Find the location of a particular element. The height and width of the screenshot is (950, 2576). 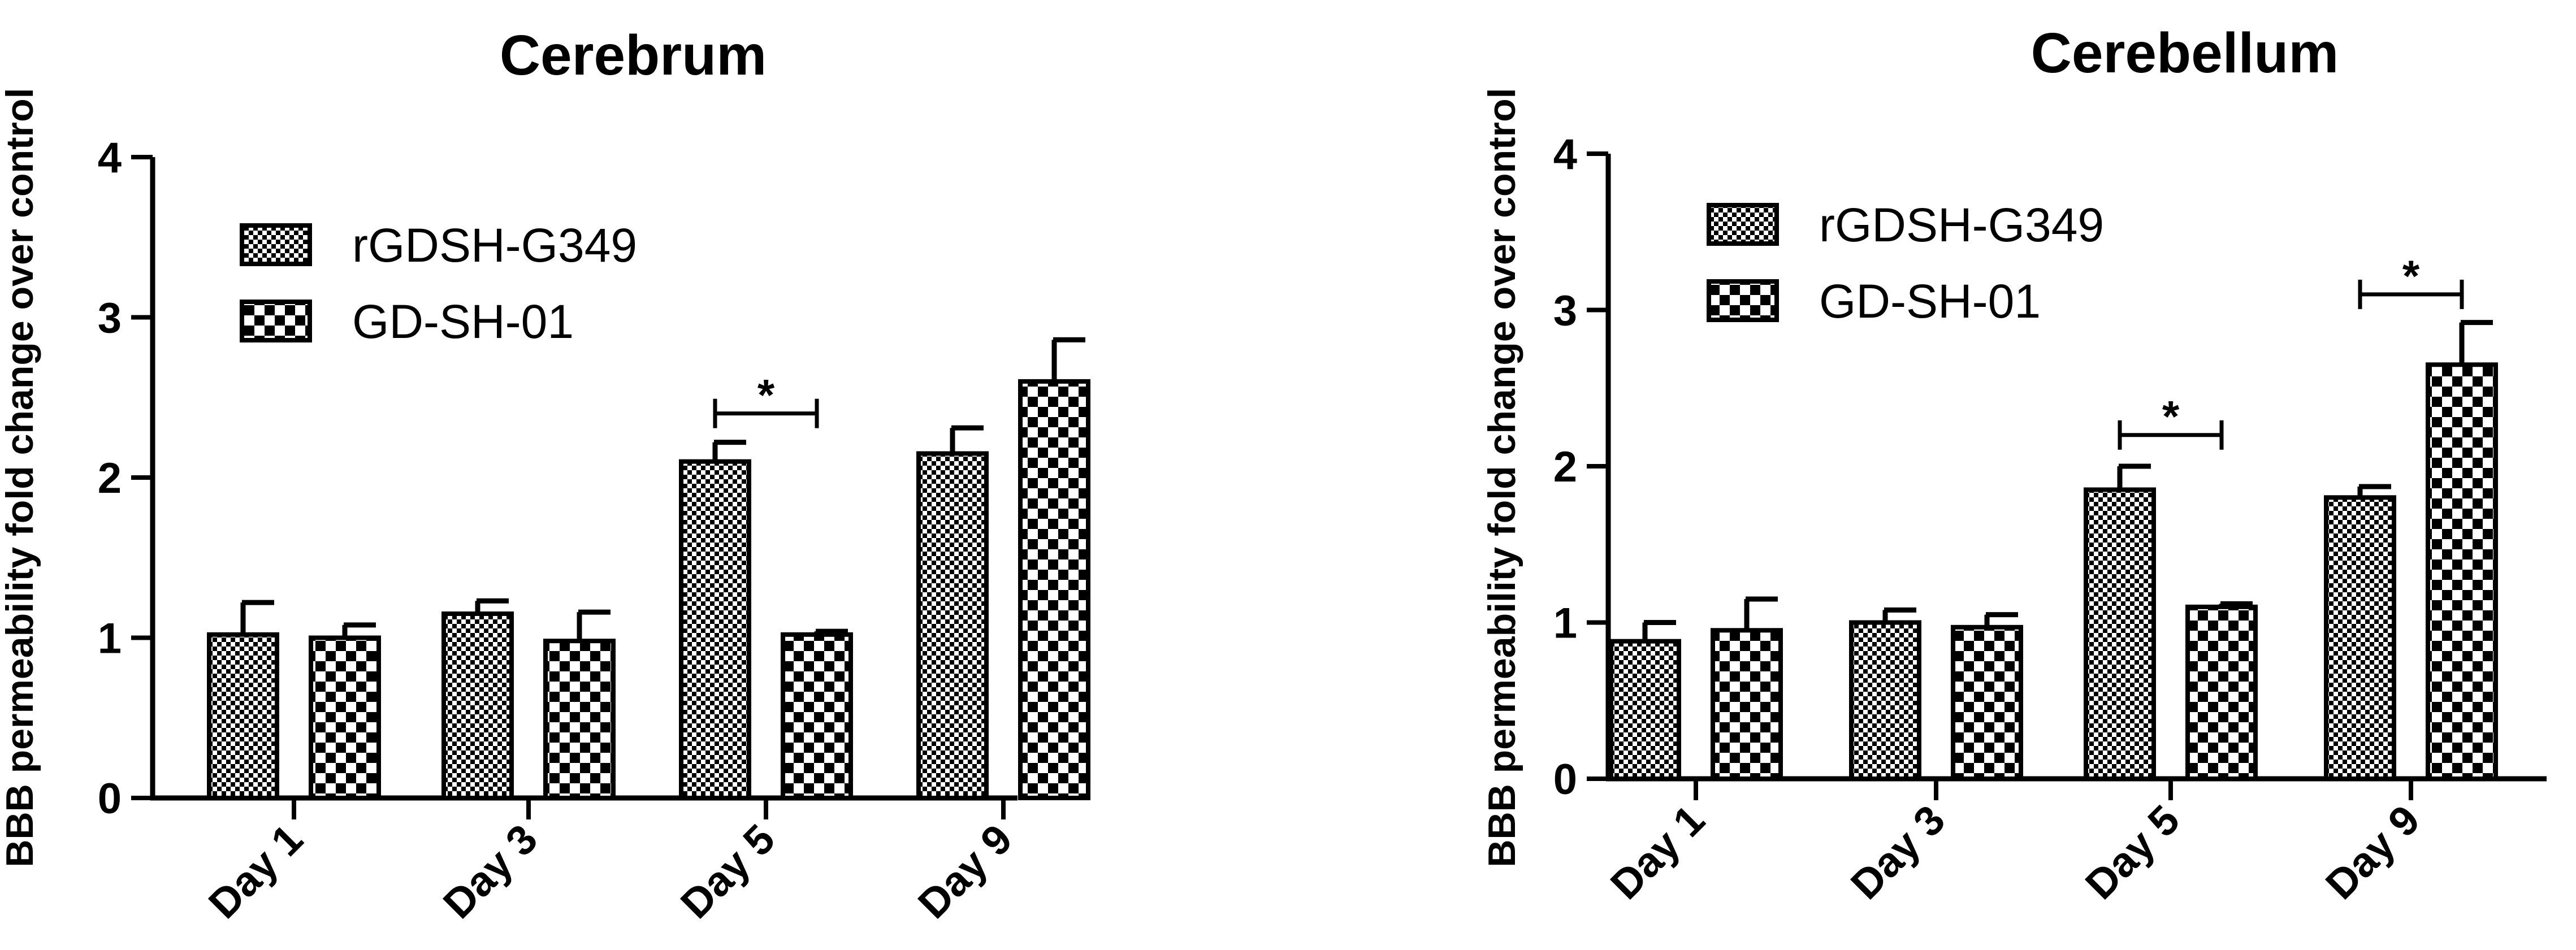

chart-title: Cerebrum is located at coordinates (633, 55).